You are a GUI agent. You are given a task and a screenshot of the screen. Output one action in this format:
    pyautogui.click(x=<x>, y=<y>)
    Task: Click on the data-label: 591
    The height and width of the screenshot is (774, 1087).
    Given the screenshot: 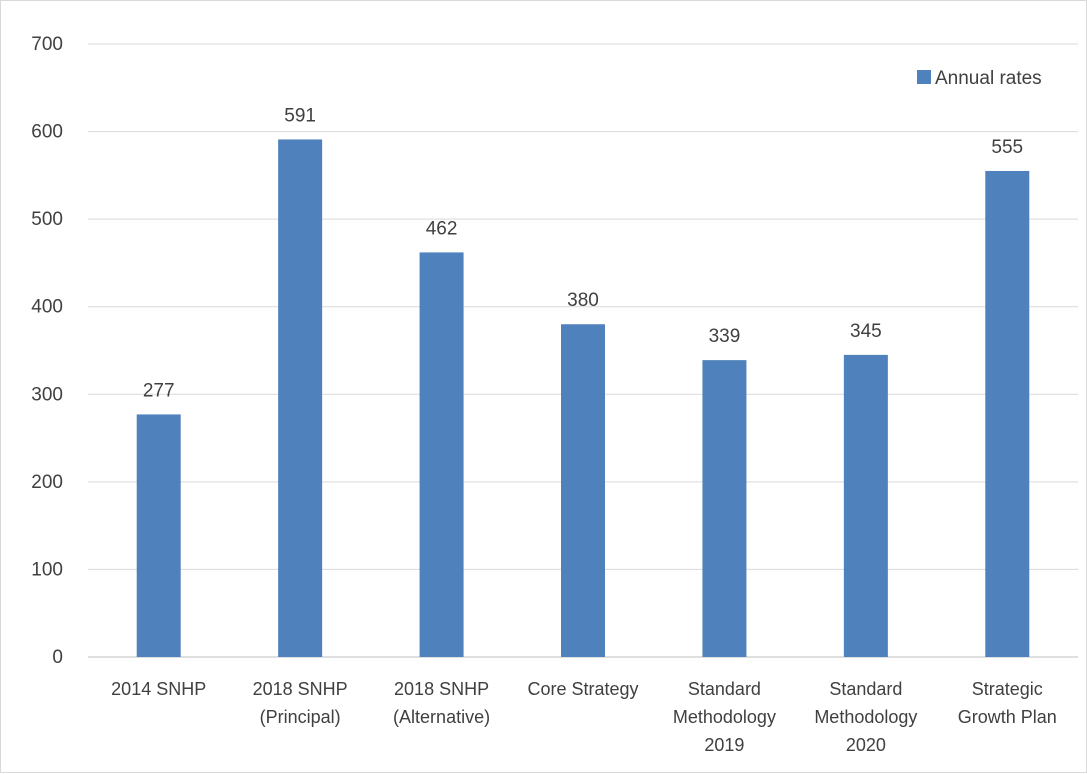 What is the action you would take?
    pyautogui.click(x=300, y=115)
    